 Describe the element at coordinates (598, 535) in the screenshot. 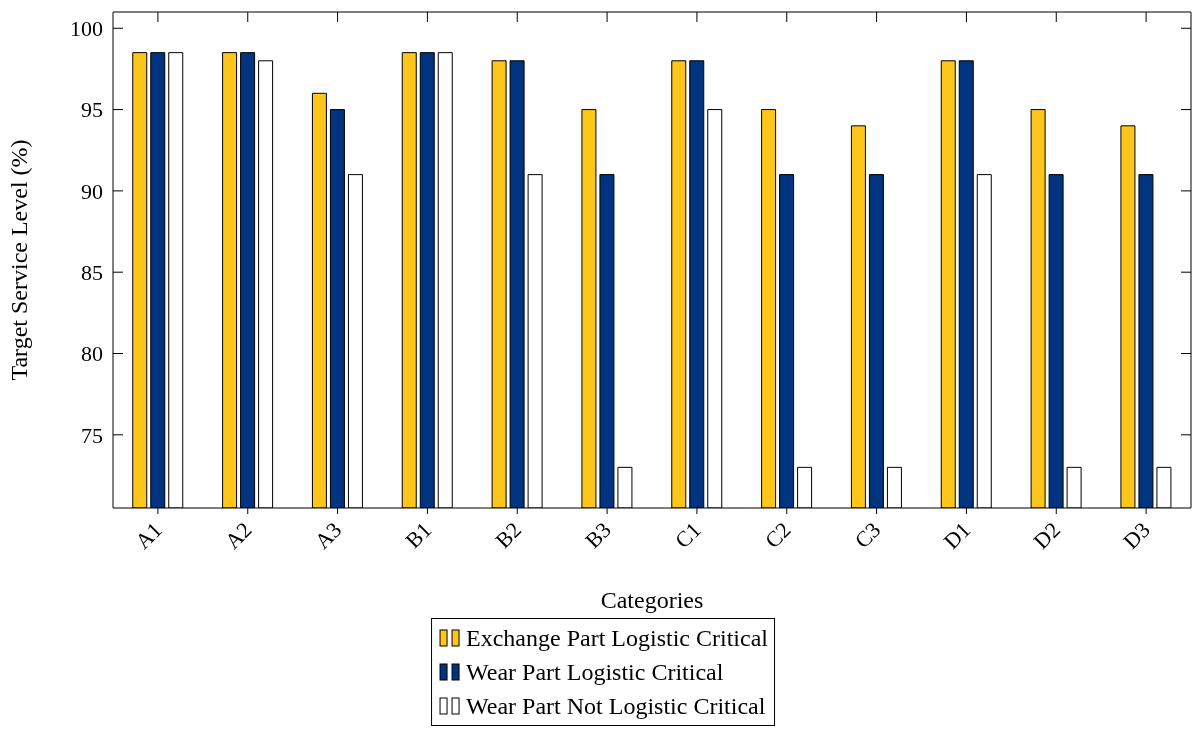

I see `x-tick-label: B3` at that location.